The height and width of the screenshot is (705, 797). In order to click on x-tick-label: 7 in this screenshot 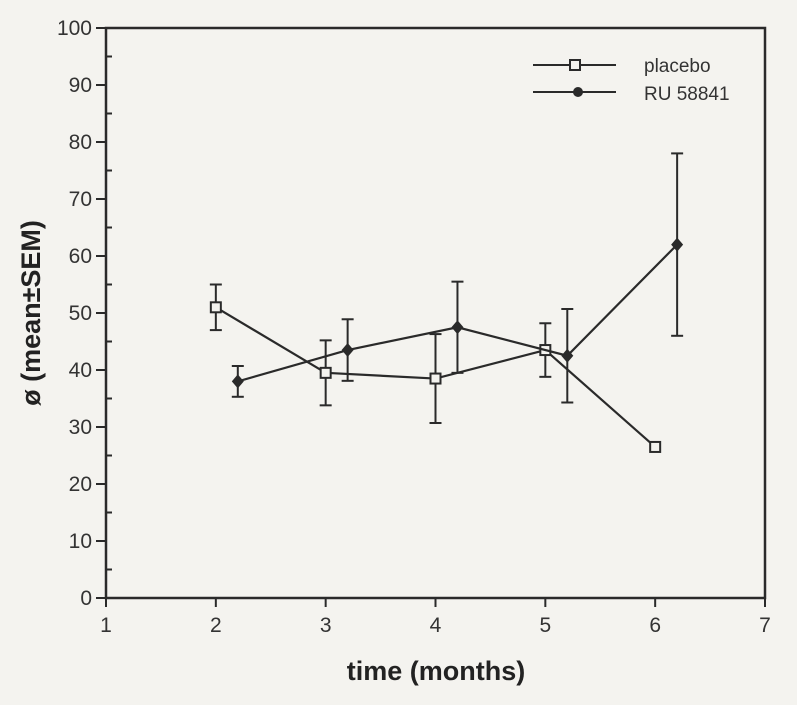, I will do `click(765, 625)`.